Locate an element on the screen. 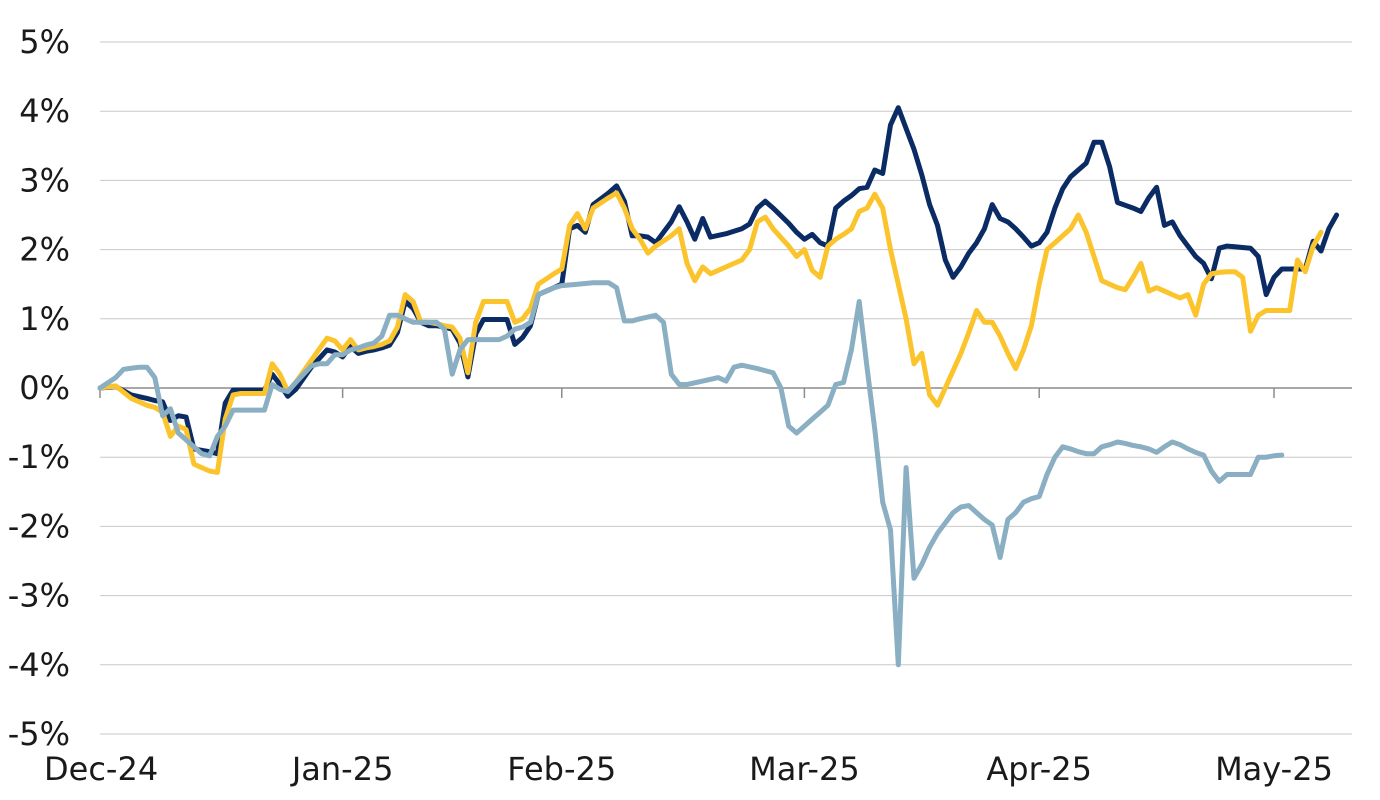 The image size is (1380, 800). y-tick-label: 2% is located at coordinates (44, 250).